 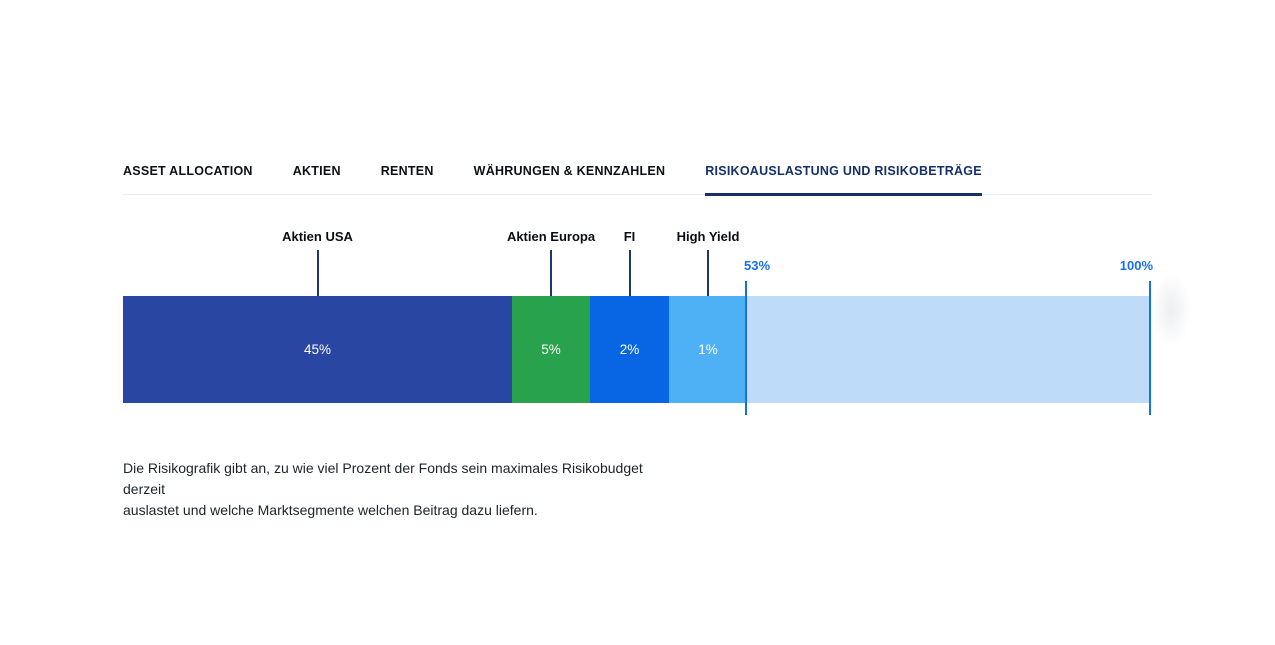 What do you see at coordinates (569, 171) in the screenshot?
I see `tab-w-hrungen-kennzahlen: WÄHRUNGEN & KENNZAHLEN` at bounding box center [569, 171].